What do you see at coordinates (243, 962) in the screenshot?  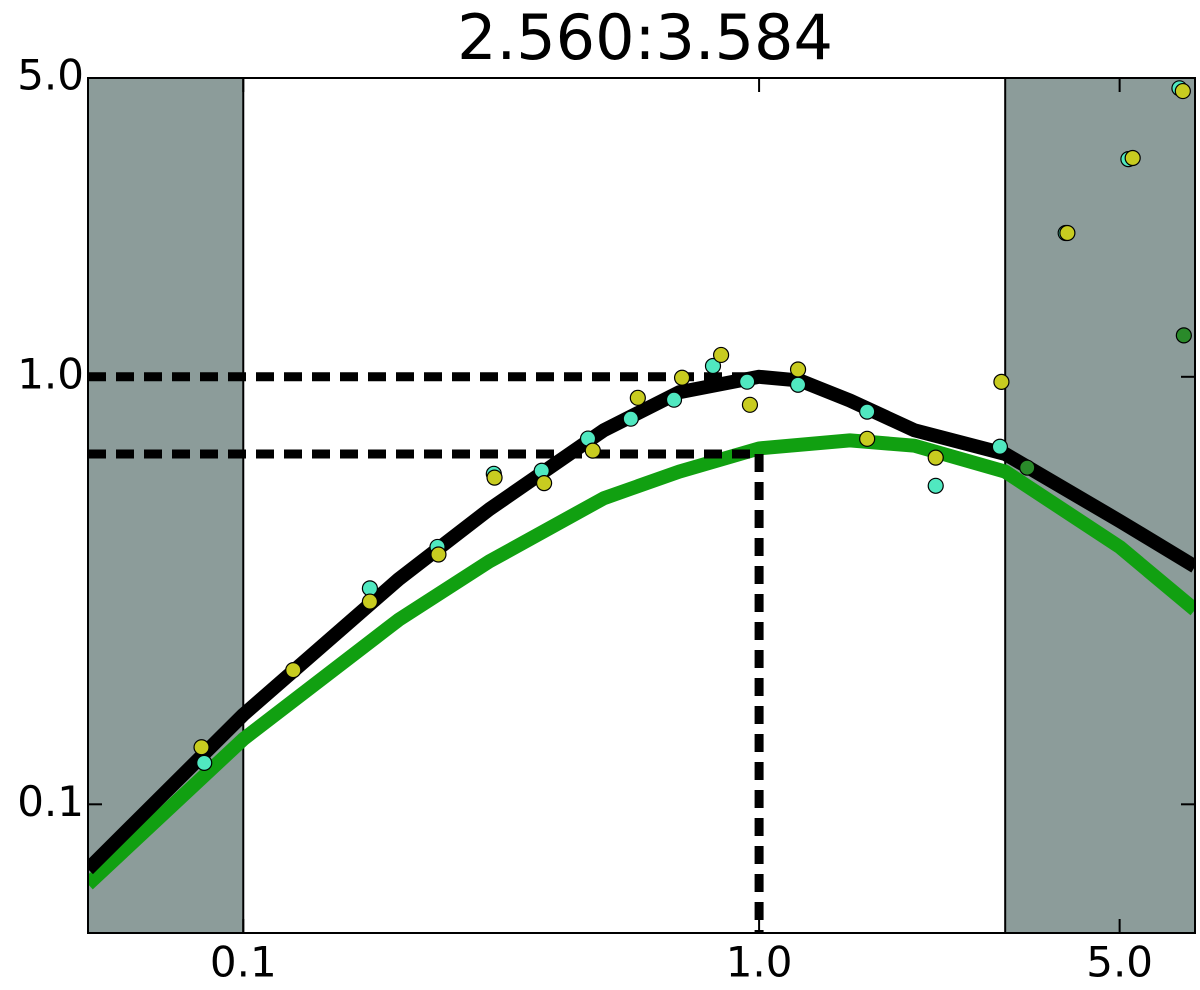 I see `x-tick-label: 0.1` at bounding box center [243, 962].